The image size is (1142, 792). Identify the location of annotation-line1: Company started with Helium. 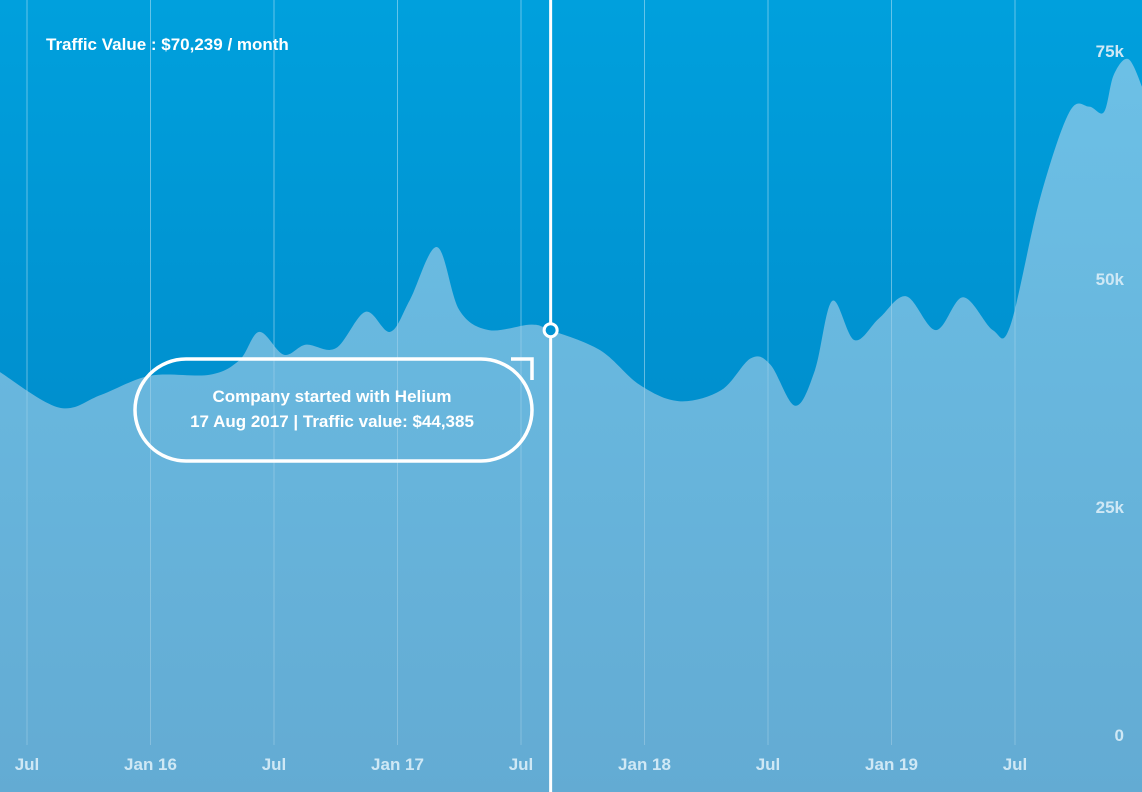
(332, 396).